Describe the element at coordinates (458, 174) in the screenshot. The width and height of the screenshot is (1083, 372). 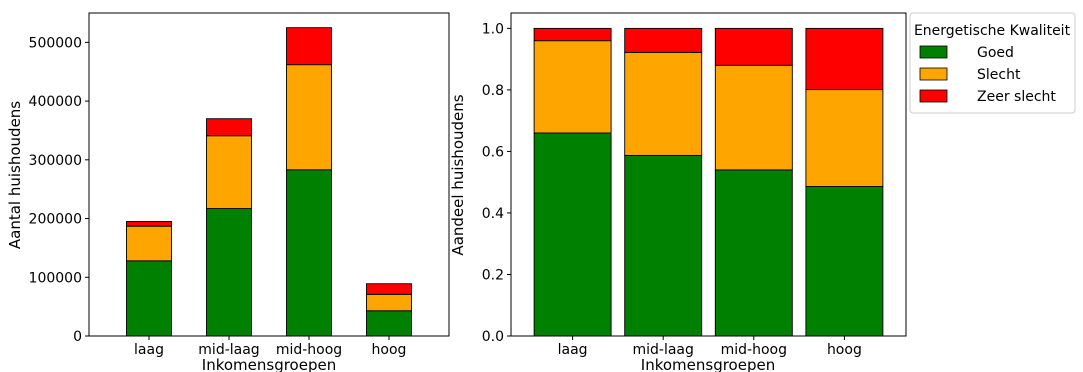
I see `y-axis-label: Aandeel huishoudens` at that location.